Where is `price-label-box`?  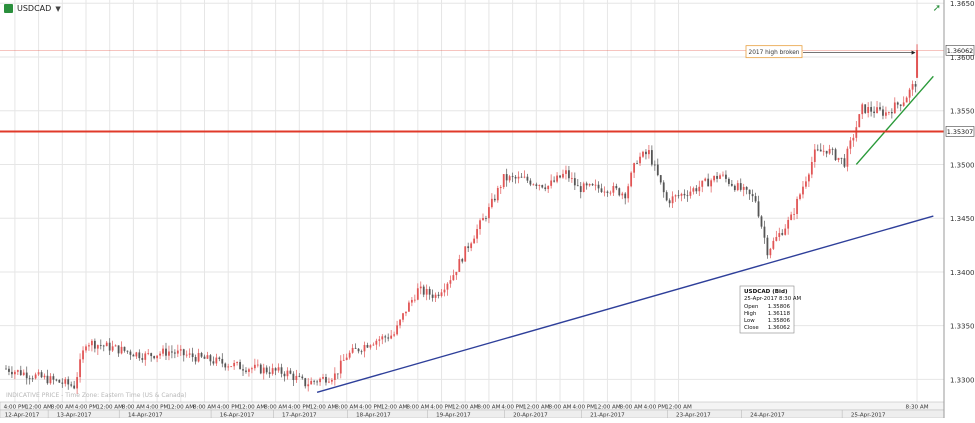 price-label-box is located at coordinates (960, 131).